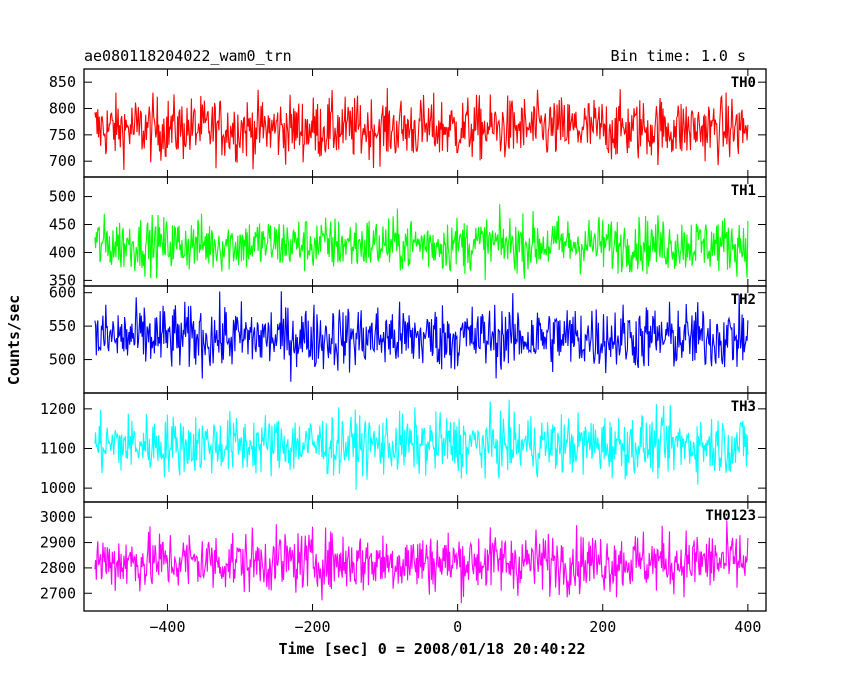  What do you see at coordinates (62, 82) in the screenshot?
I see `y-tick-label: 850` at bounding box center [62, 82].